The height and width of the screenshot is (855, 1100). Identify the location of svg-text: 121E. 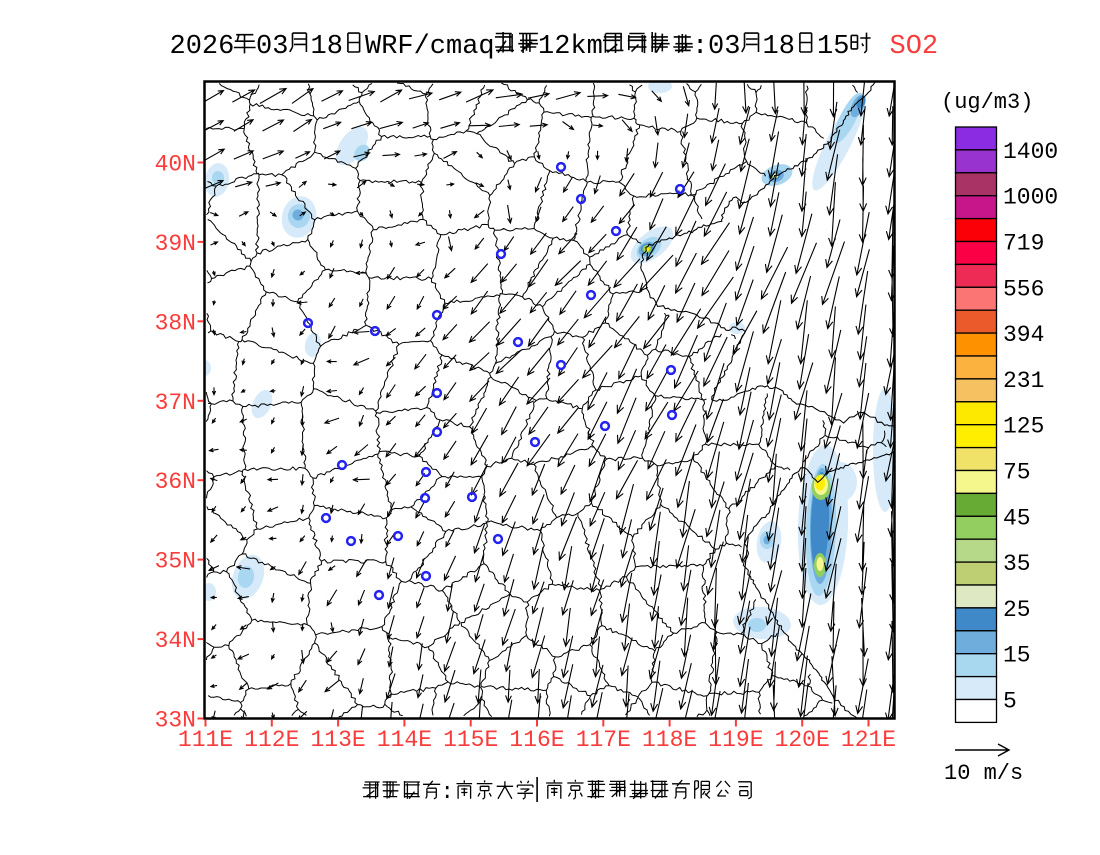
(868, 740).